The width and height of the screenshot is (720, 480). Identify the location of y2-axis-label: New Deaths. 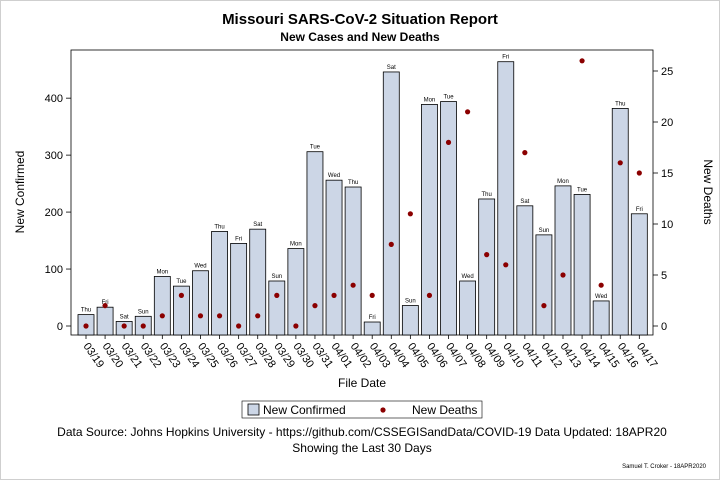
(708, 191).